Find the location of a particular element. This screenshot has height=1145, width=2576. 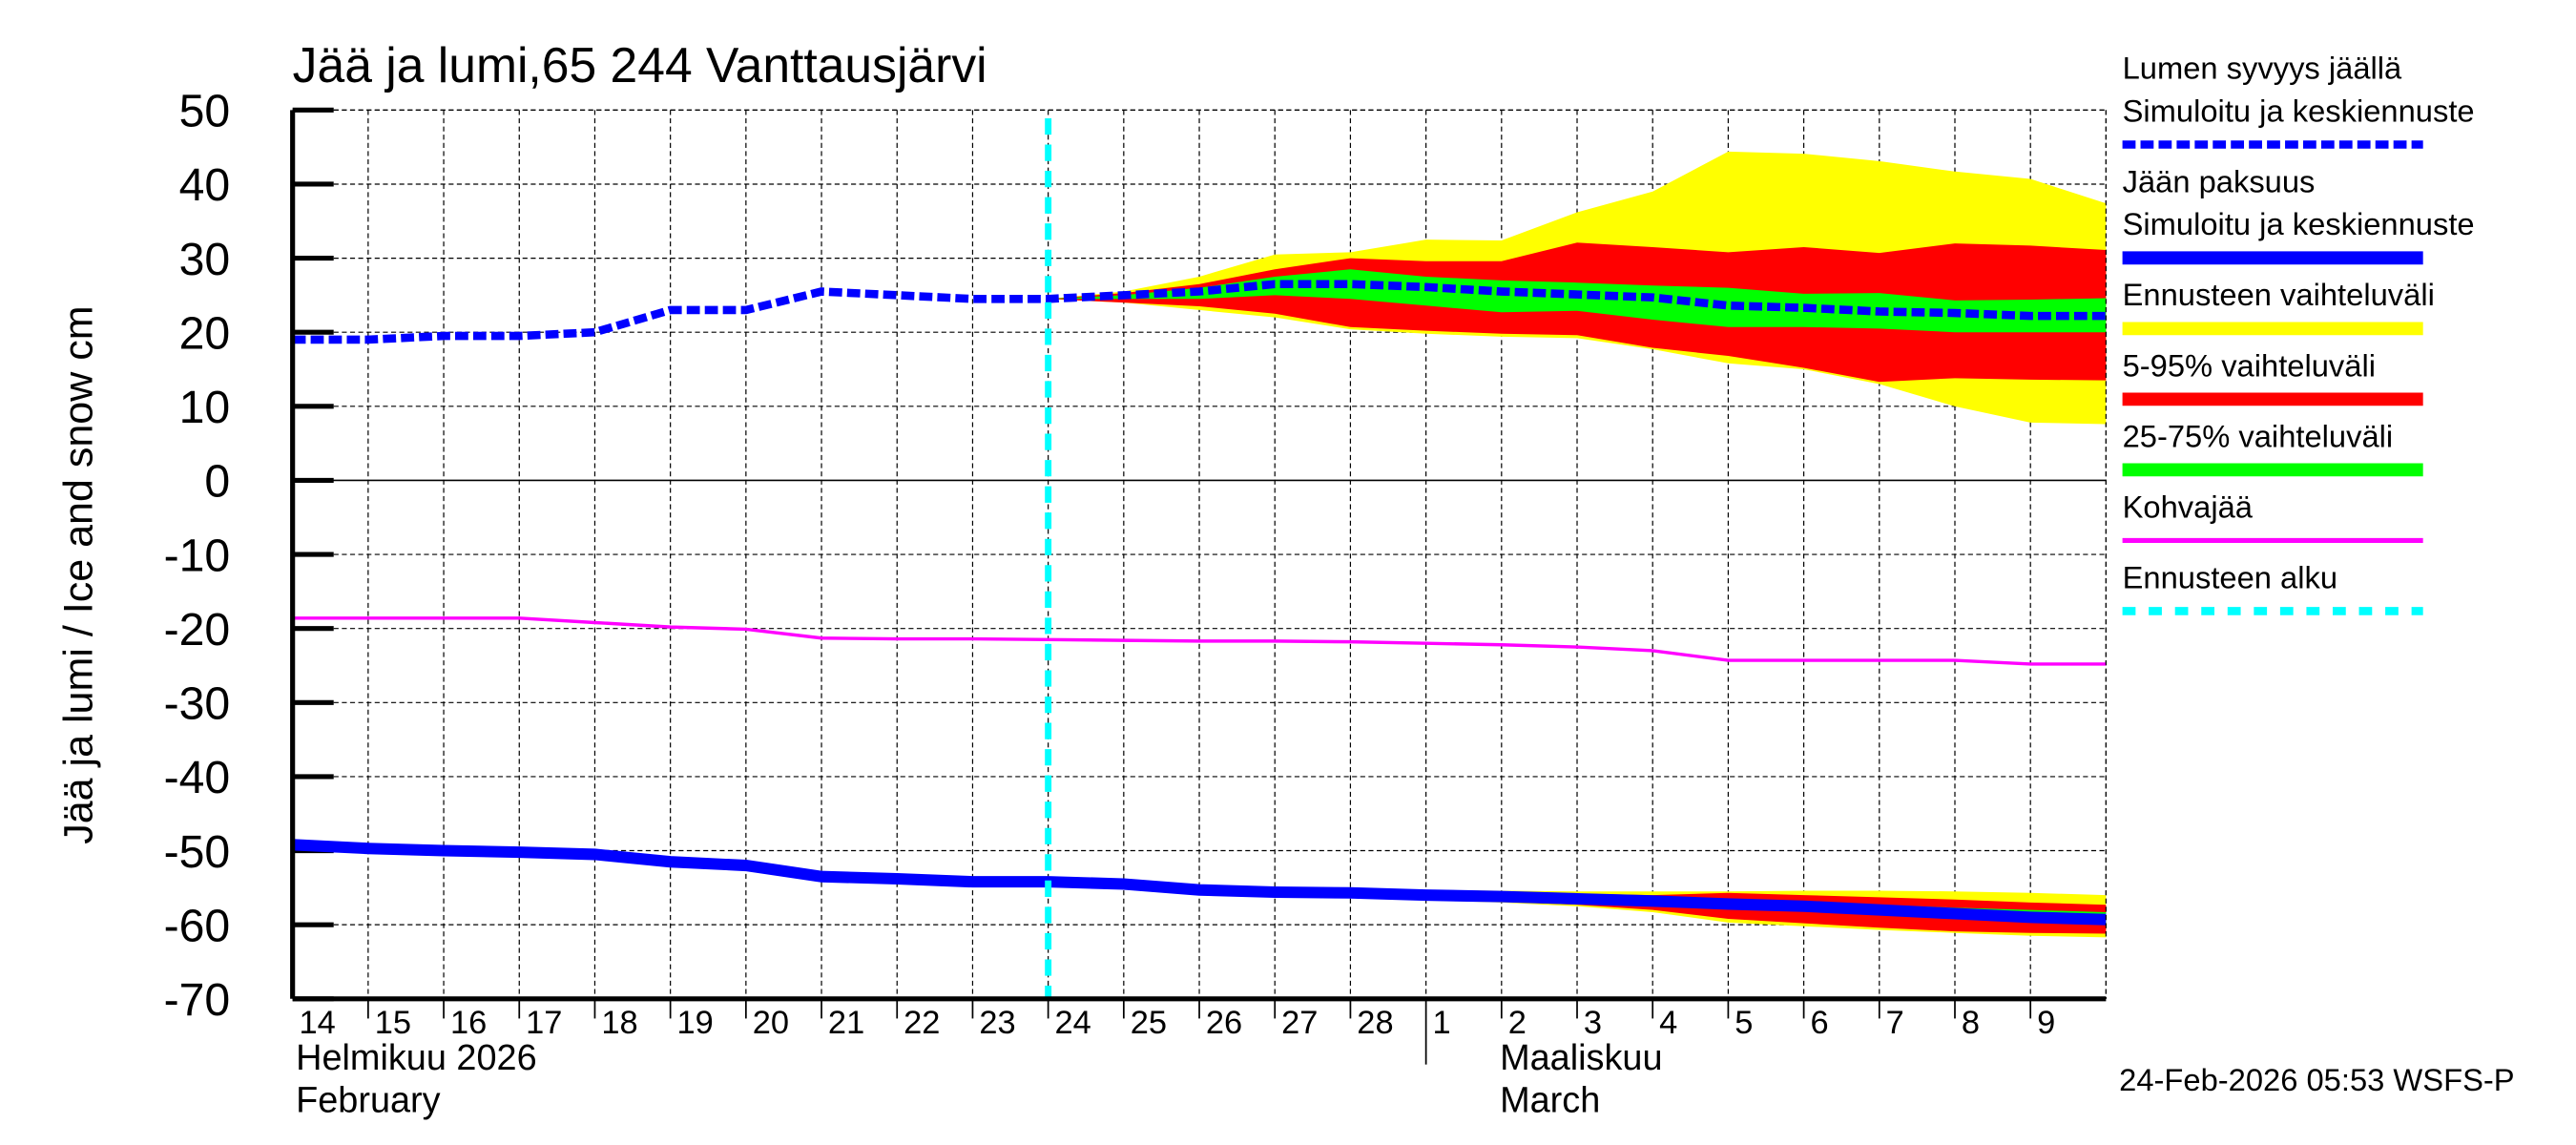

x-tick-label: 18 is located at coordinates (619, 1023).